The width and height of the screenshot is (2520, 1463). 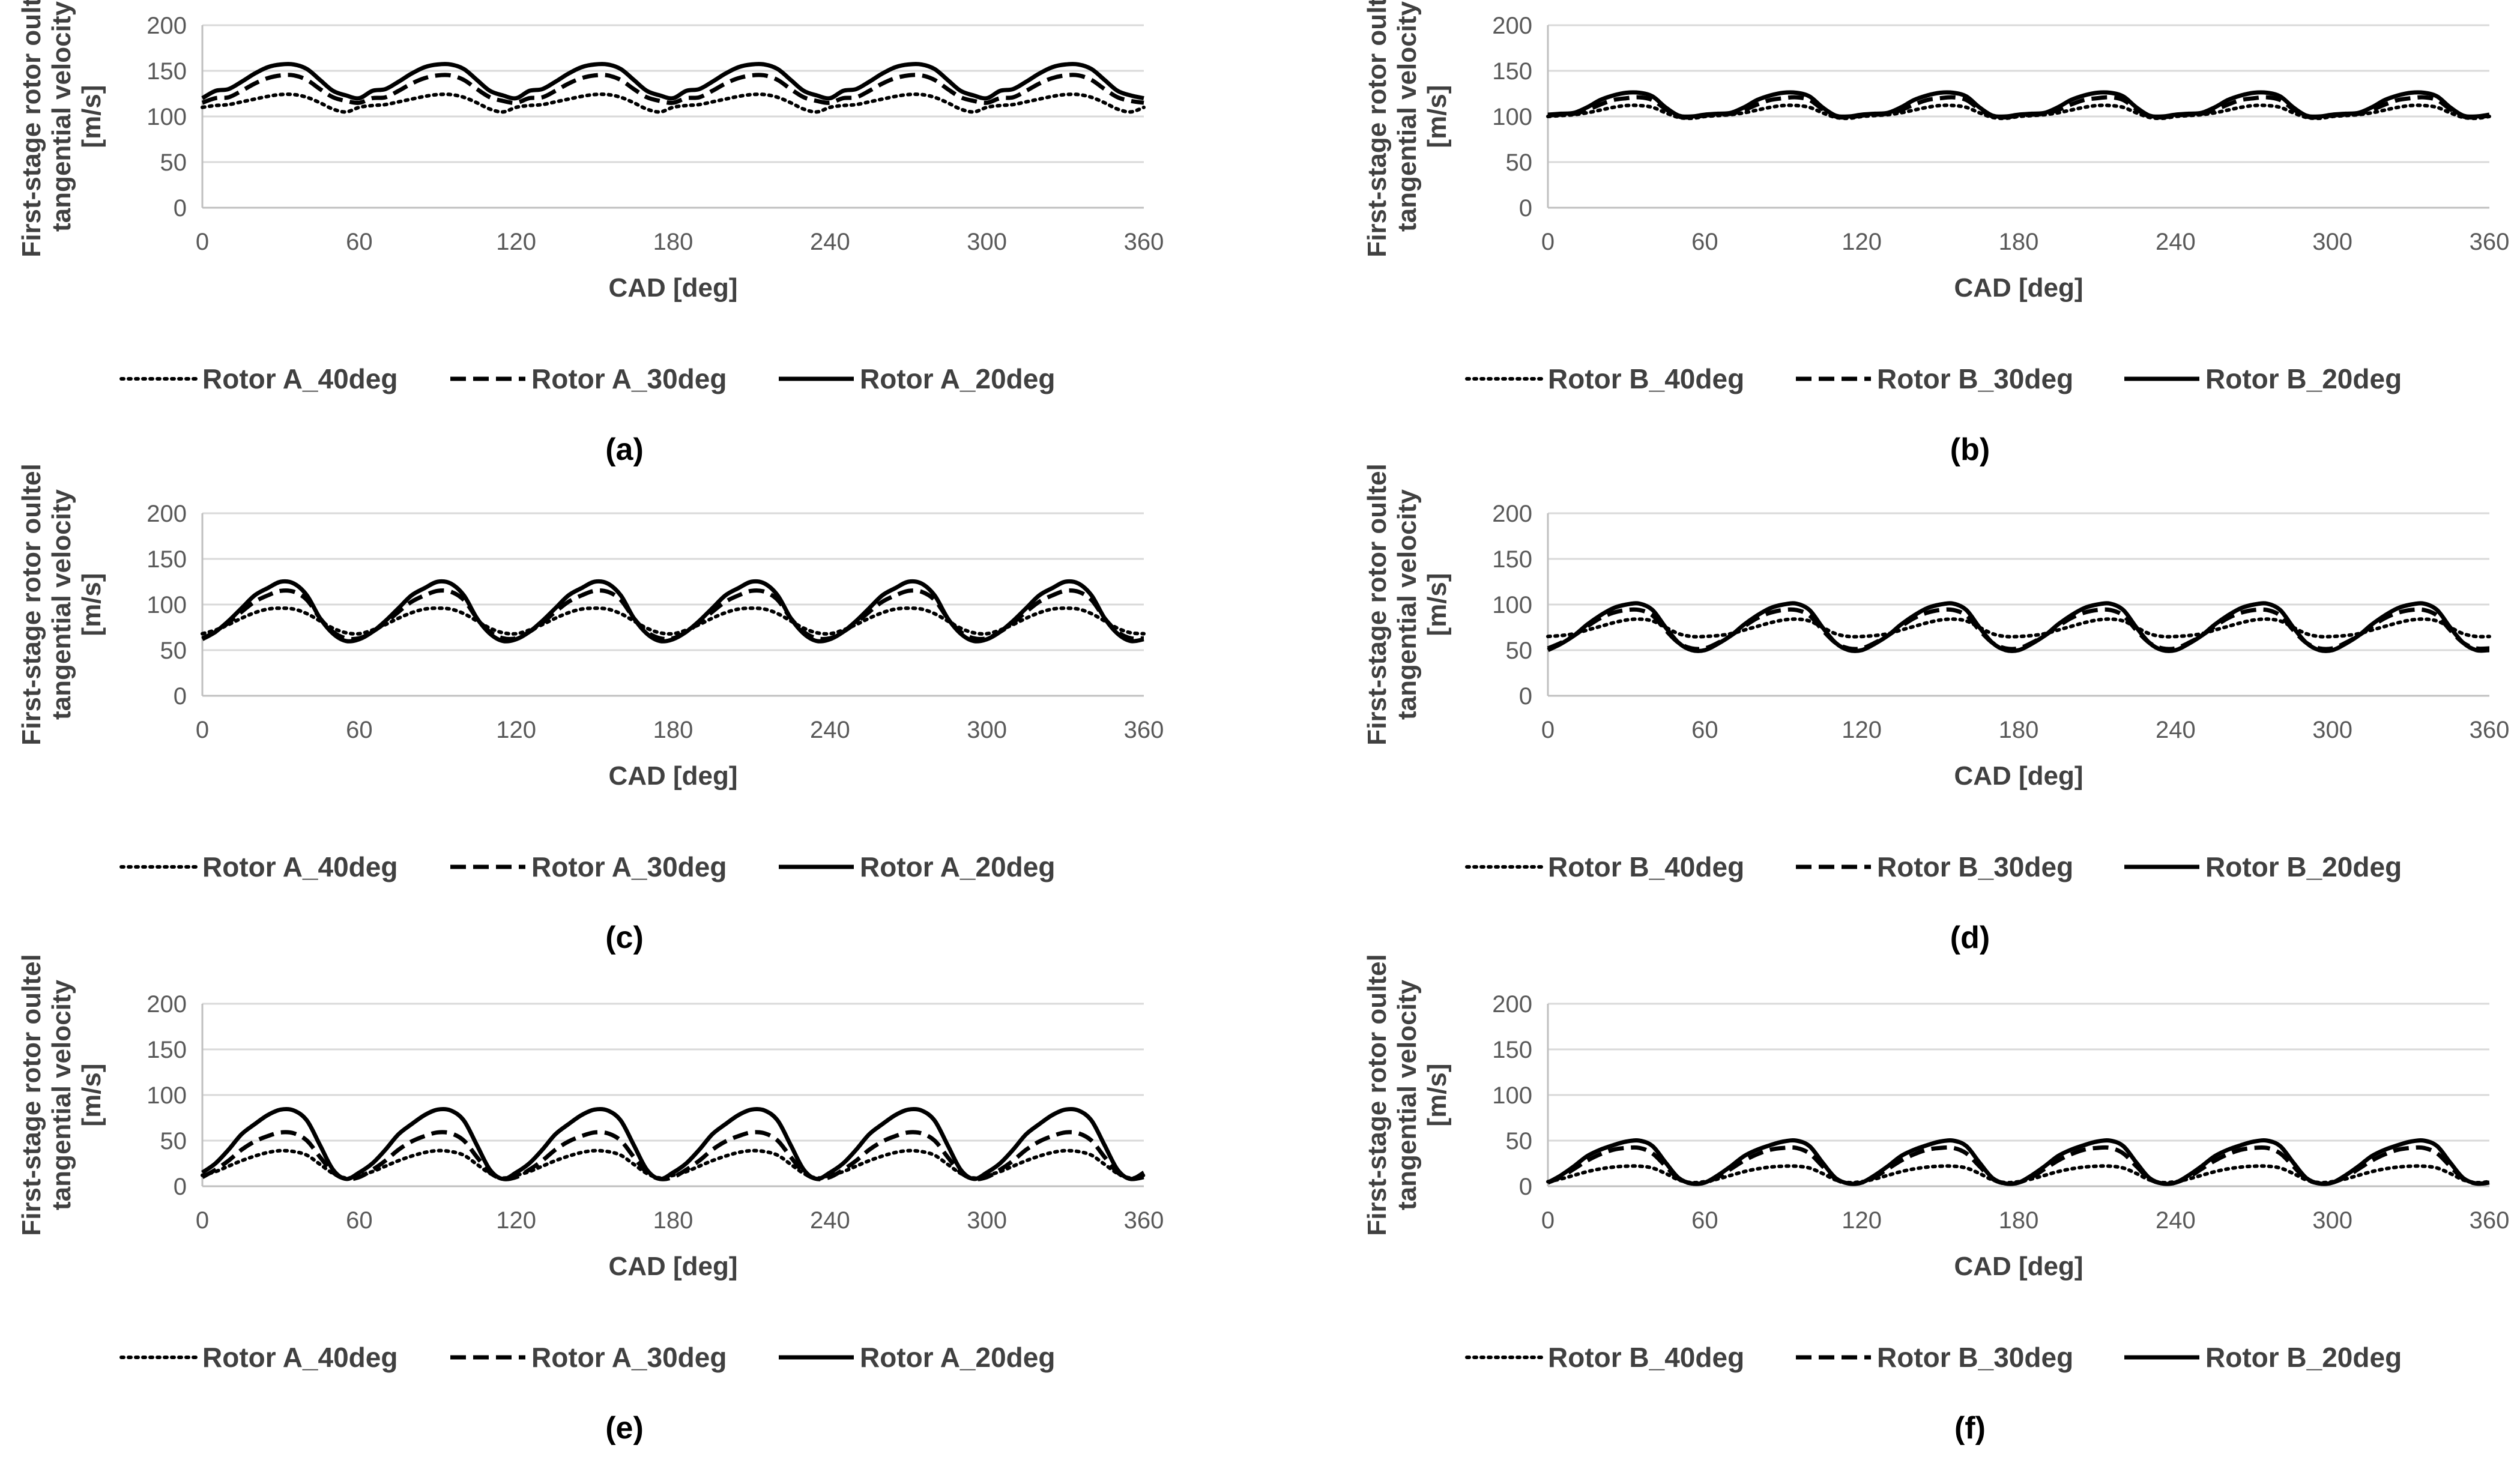 I want to click on legend-label: Rotor A_20deg, so click(x=957, y=379).